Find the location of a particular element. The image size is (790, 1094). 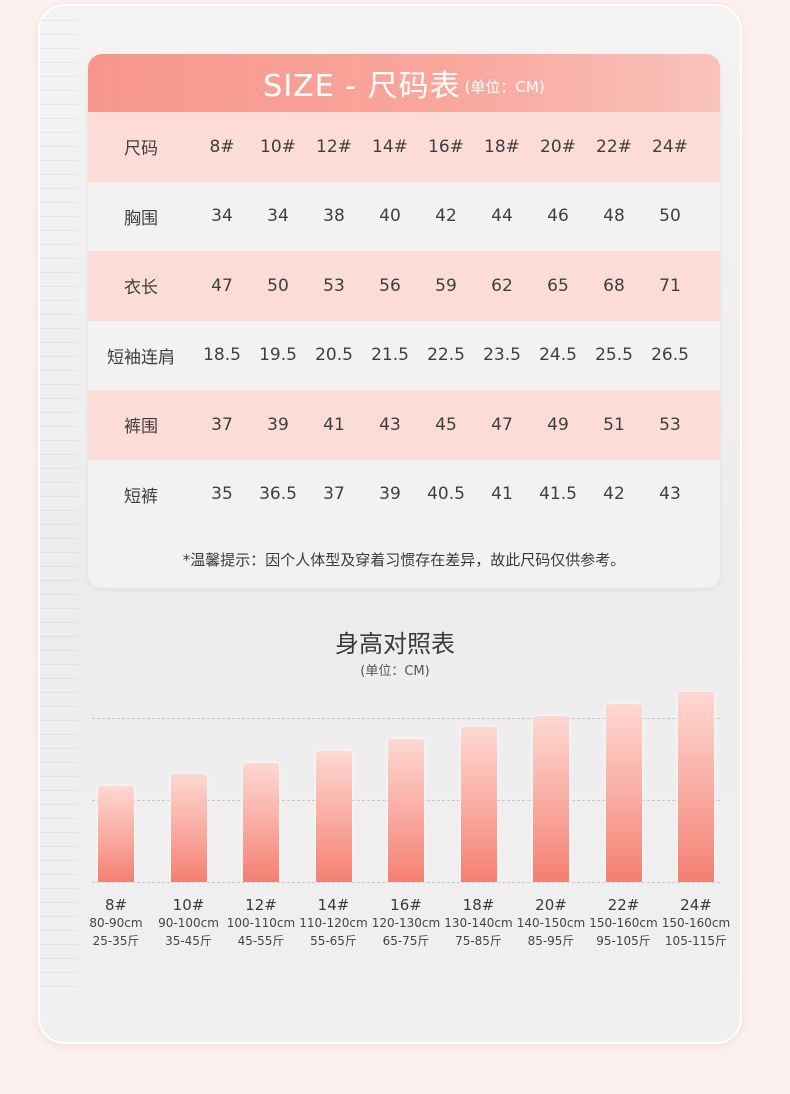

x-label-size: 22# is located at coordinates (623, 905).